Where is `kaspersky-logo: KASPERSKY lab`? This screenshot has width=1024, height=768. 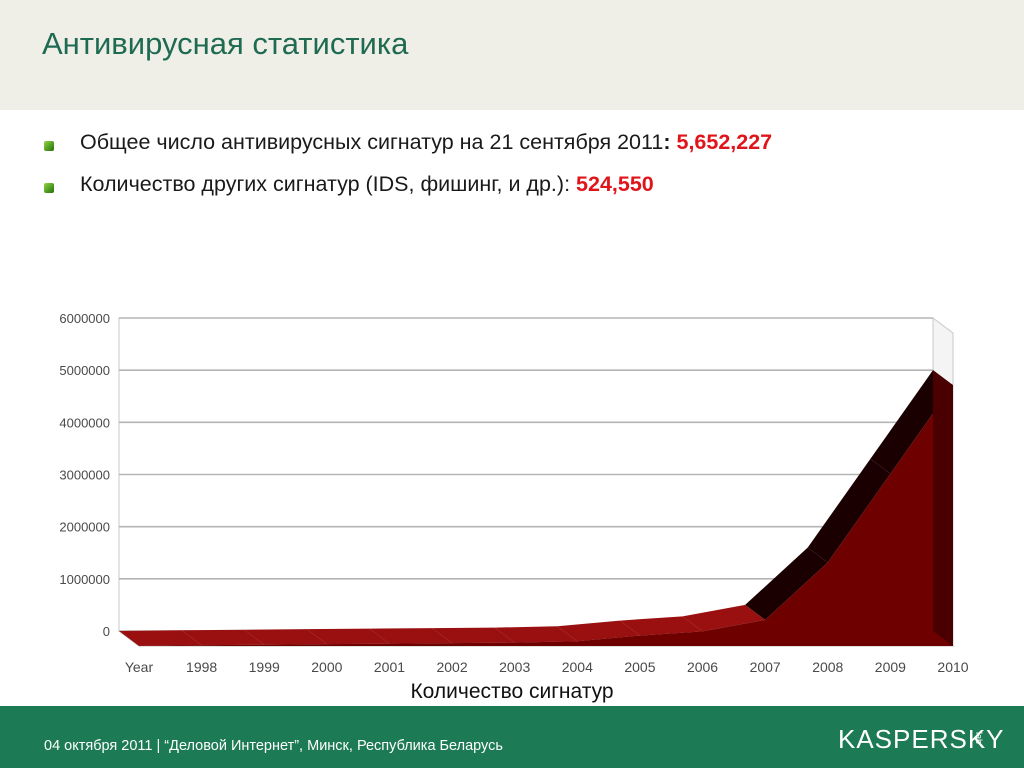 kaspersky-logo: KASPERSKY lab is located at coordinates (921, 740).